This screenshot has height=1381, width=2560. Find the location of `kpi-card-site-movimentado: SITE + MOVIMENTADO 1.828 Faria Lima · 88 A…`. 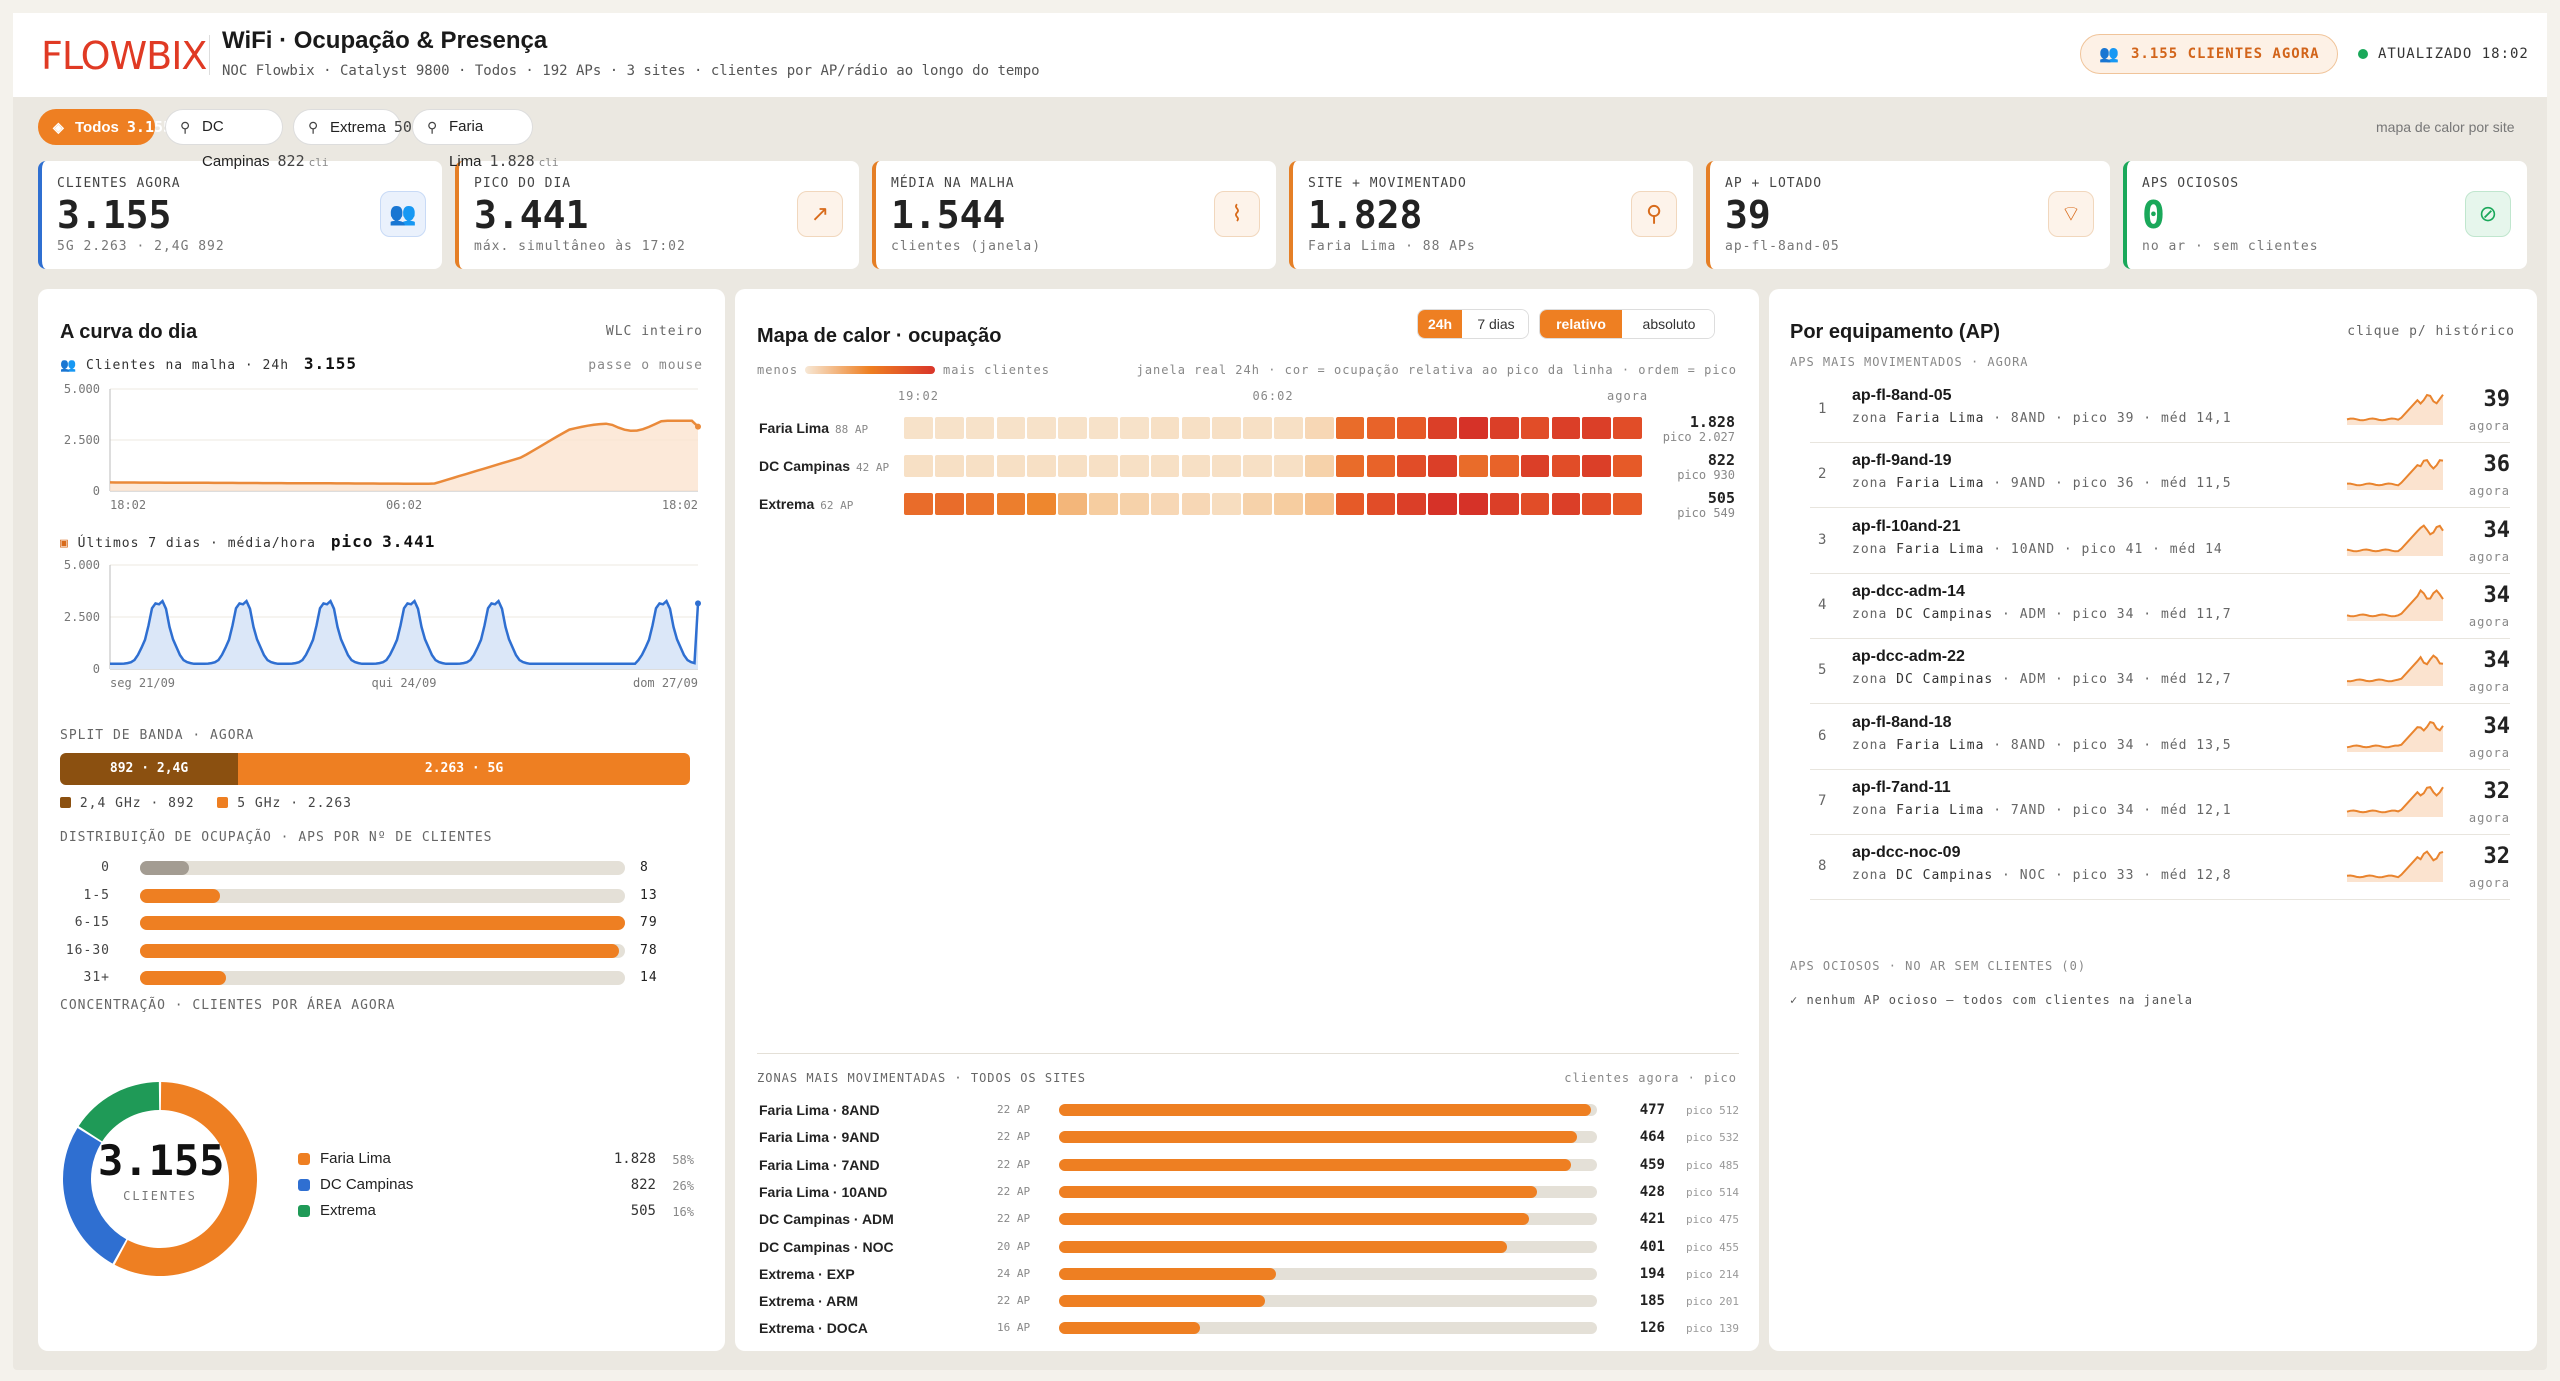

kpi-card-site-movimentado: SITE + MOVIMENTADO 1.828 Faria Lima · 88 A… is located at coordinates (1491, 215).